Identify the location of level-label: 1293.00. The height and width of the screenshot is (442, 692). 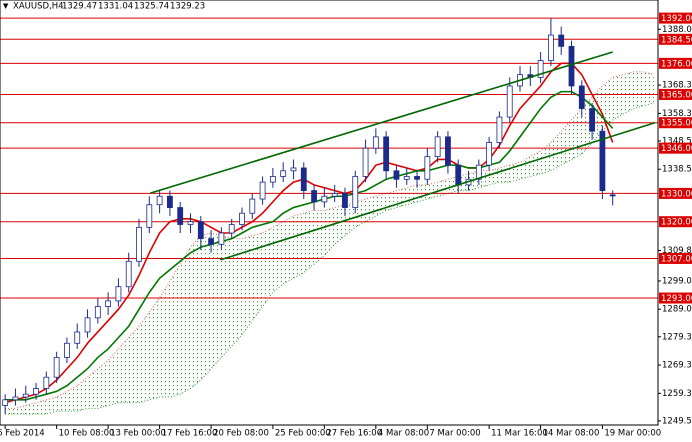
(676, 299).